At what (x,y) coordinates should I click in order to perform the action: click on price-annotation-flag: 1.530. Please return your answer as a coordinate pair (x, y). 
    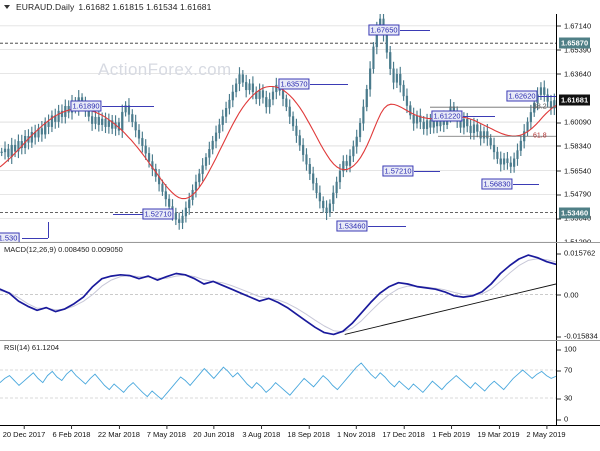
    Looking at the image, I should click on (10, 237).